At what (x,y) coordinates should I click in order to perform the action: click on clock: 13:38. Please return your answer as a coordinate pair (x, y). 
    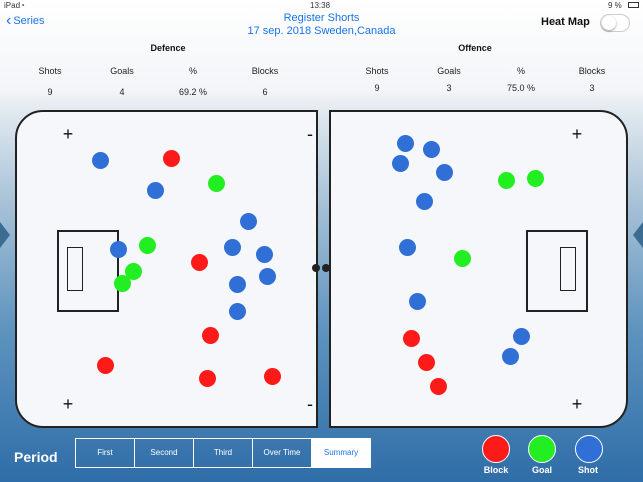
    Looking at the image, I should click on (320, 5).